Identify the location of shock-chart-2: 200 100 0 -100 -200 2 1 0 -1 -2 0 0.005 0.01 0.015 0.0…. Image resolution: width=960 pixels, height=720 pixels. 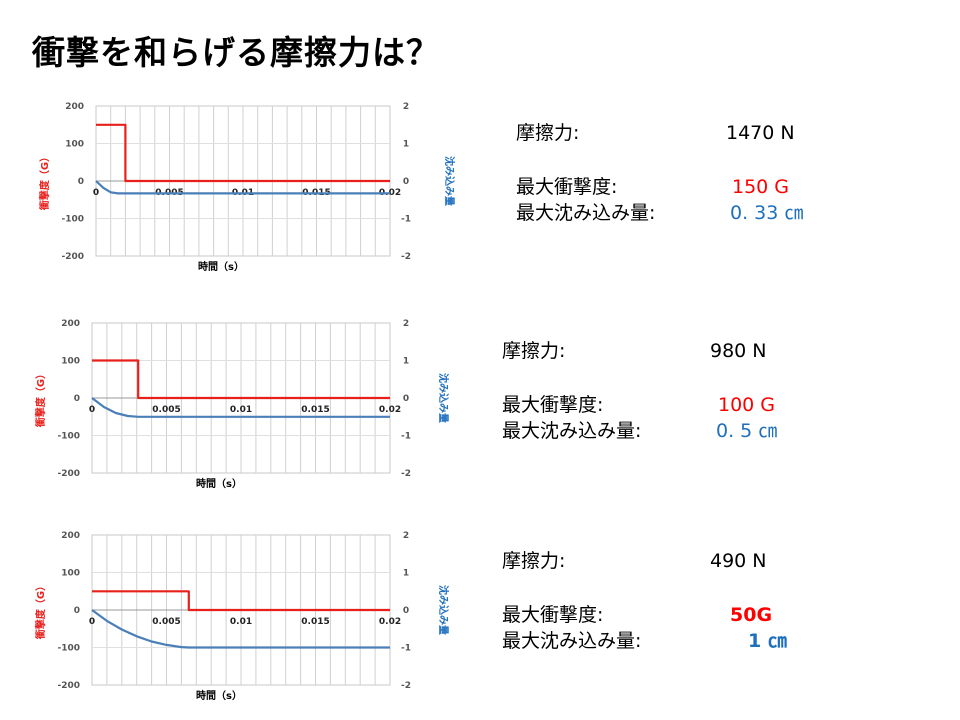
(242, 404).